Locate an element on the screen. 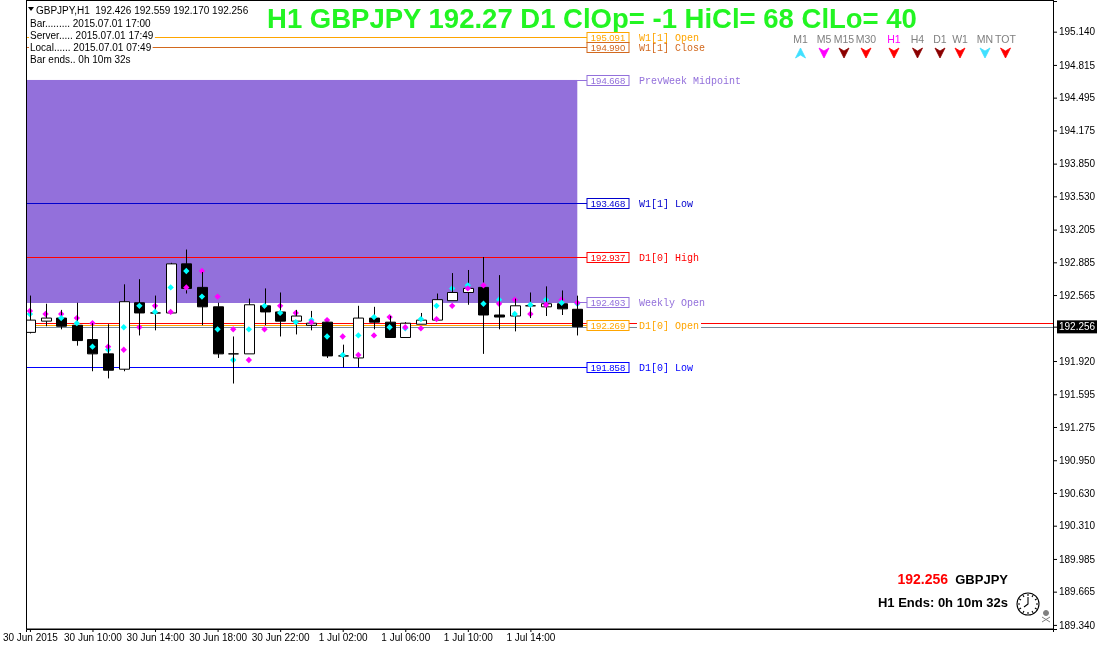  annotation: 192.493 is located at coordinates (608, 302).